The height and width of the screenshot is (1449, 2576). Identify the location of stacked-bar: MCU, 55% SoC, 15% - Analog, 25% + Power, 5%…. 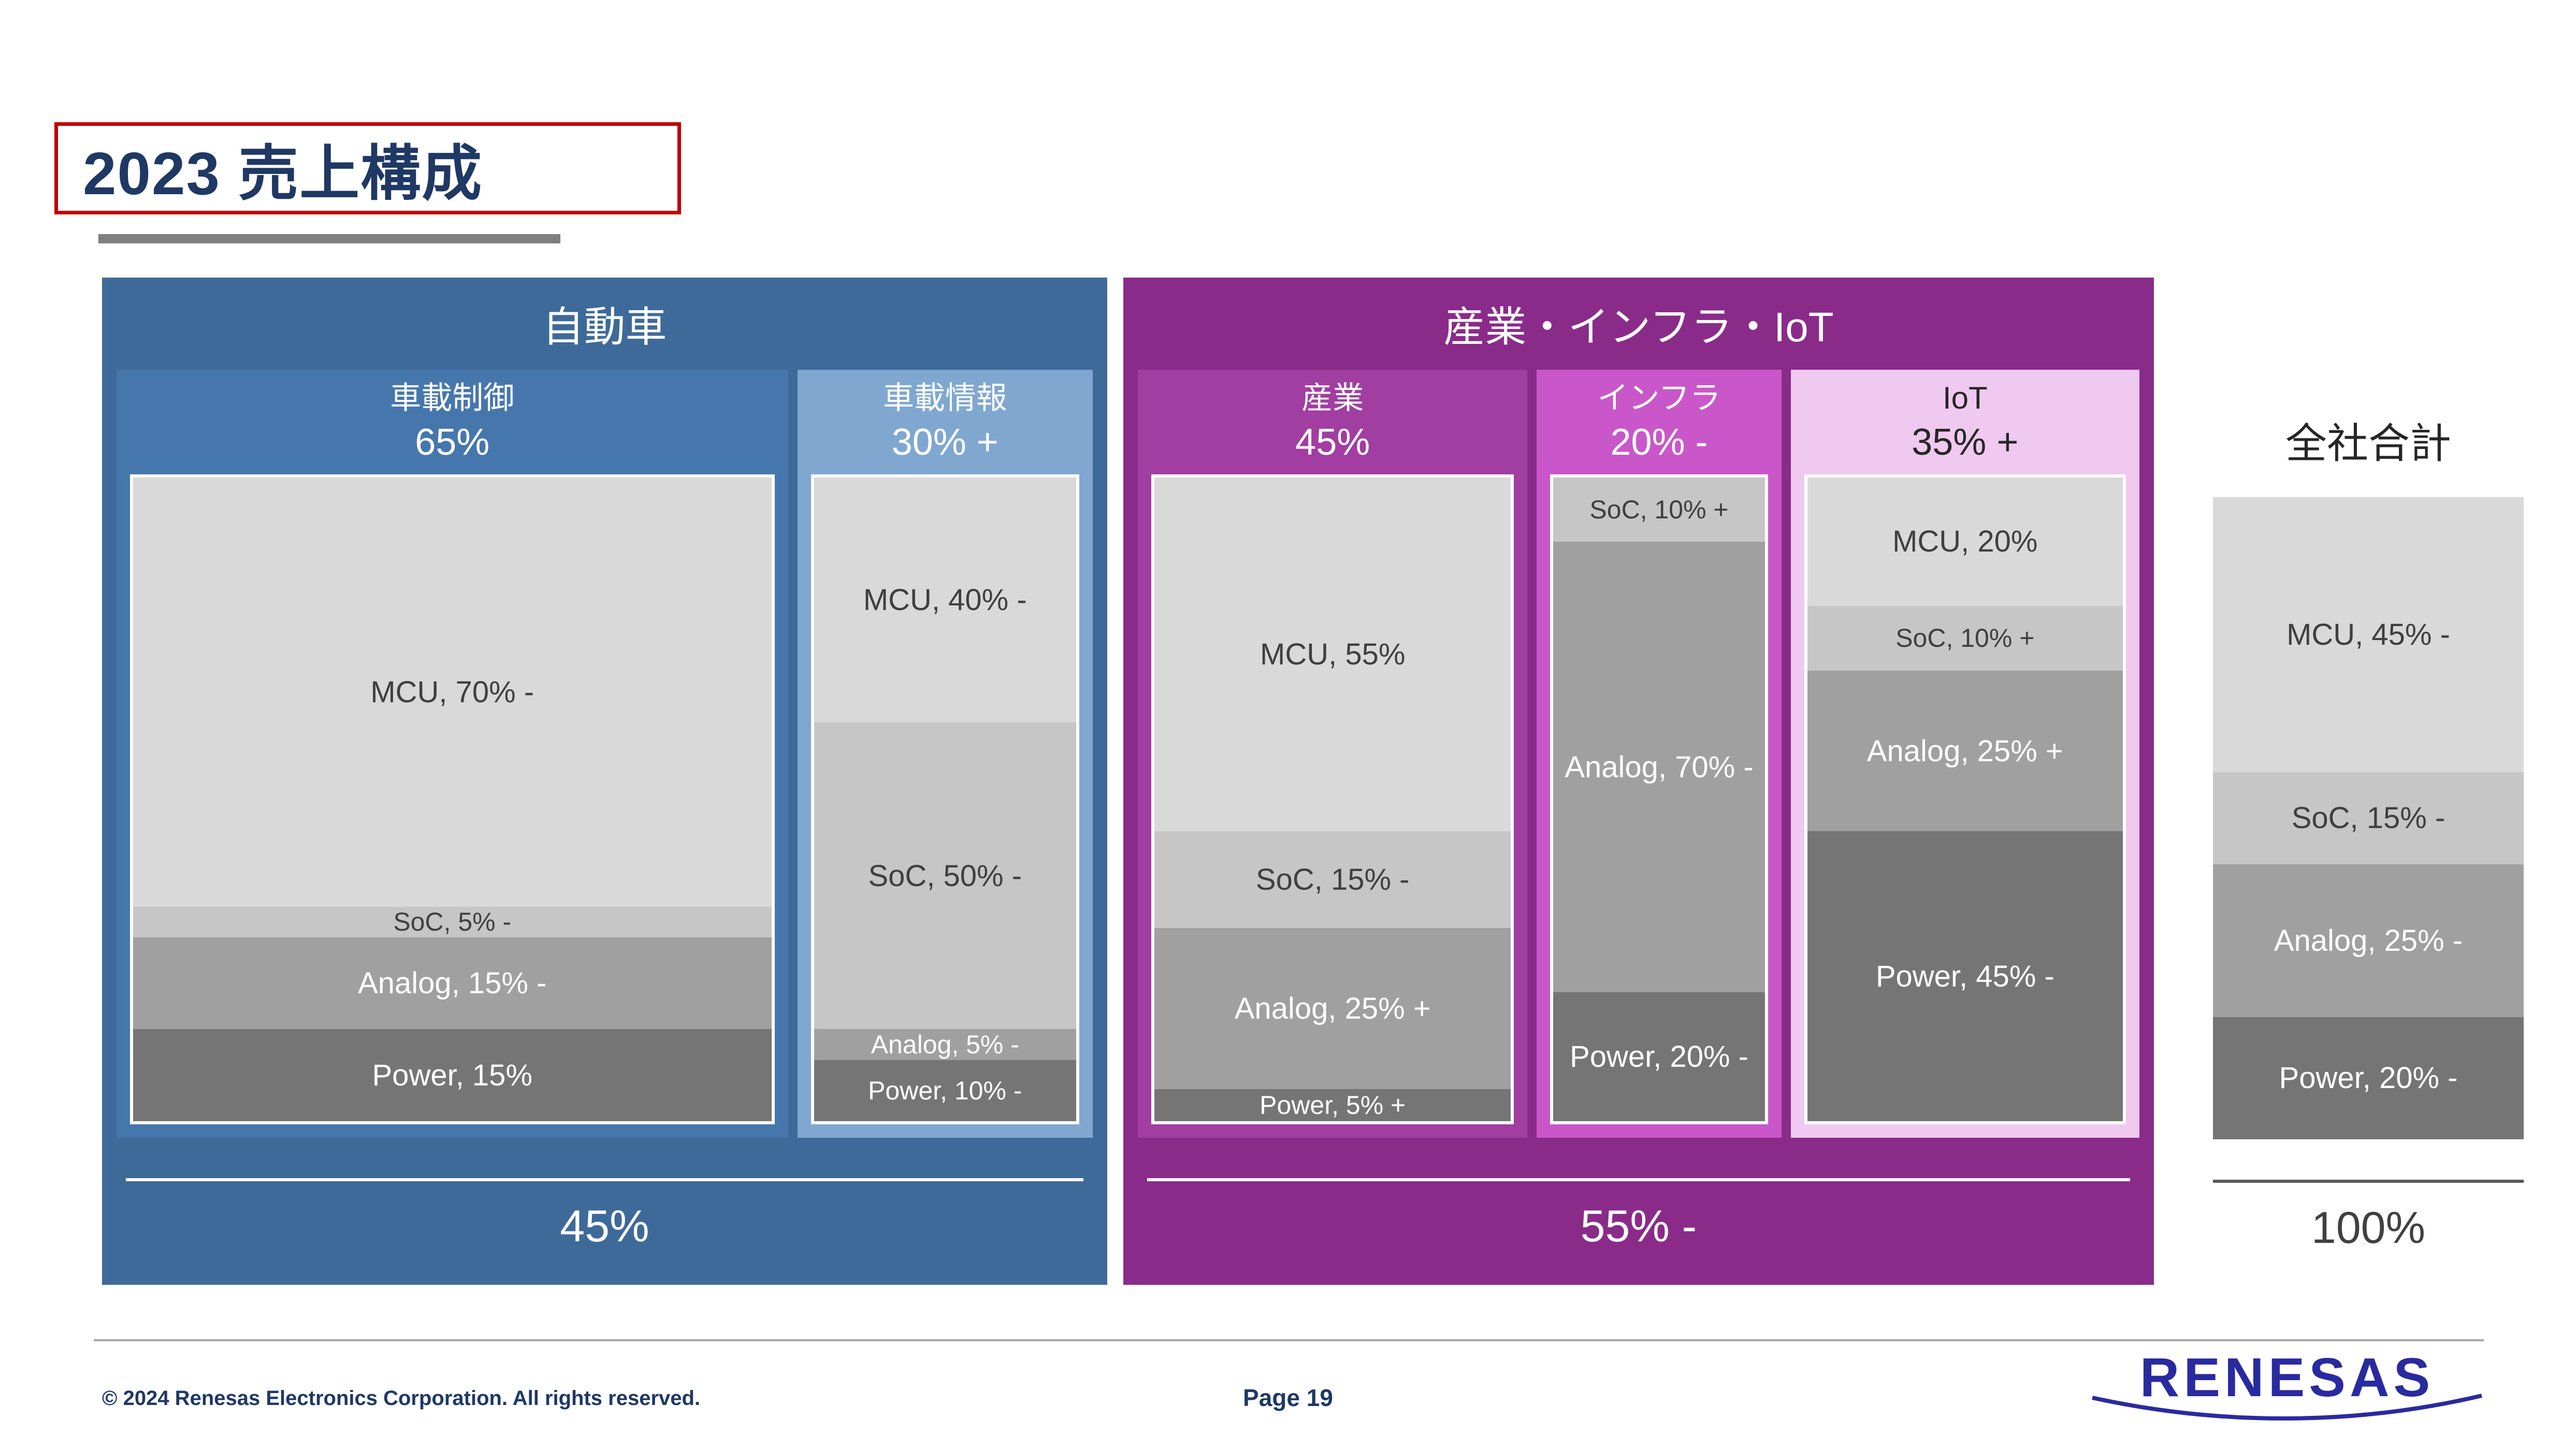
(1332, 799).